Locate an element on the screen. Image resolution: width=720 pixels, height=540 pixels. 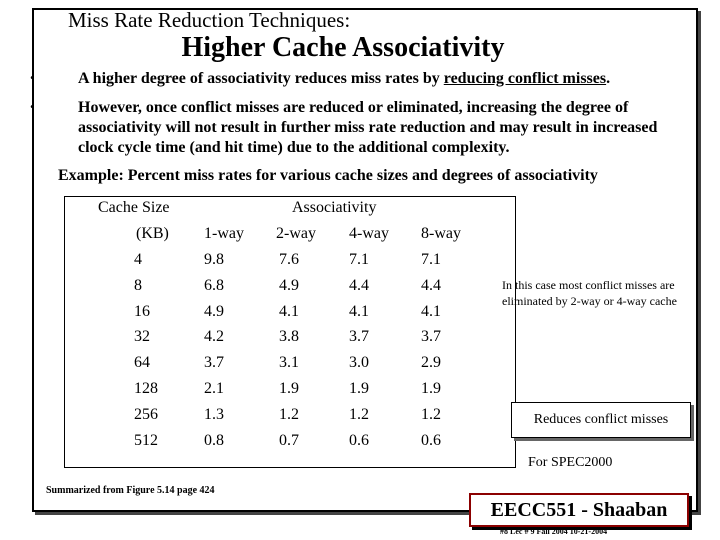
column-header: 2-way is located at coordinates (296, 233).